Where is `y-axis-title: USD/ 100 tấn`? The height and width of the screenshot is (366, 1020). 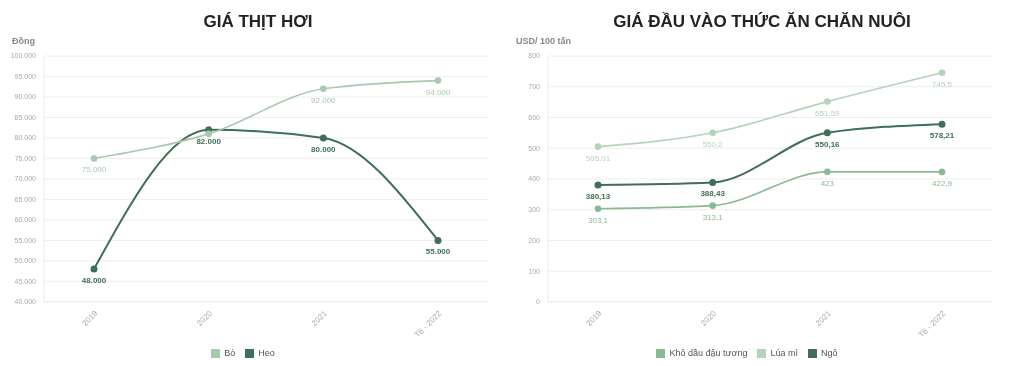 y-axis-title: USD/ 100 tấn is located at coordinates (544, 42).